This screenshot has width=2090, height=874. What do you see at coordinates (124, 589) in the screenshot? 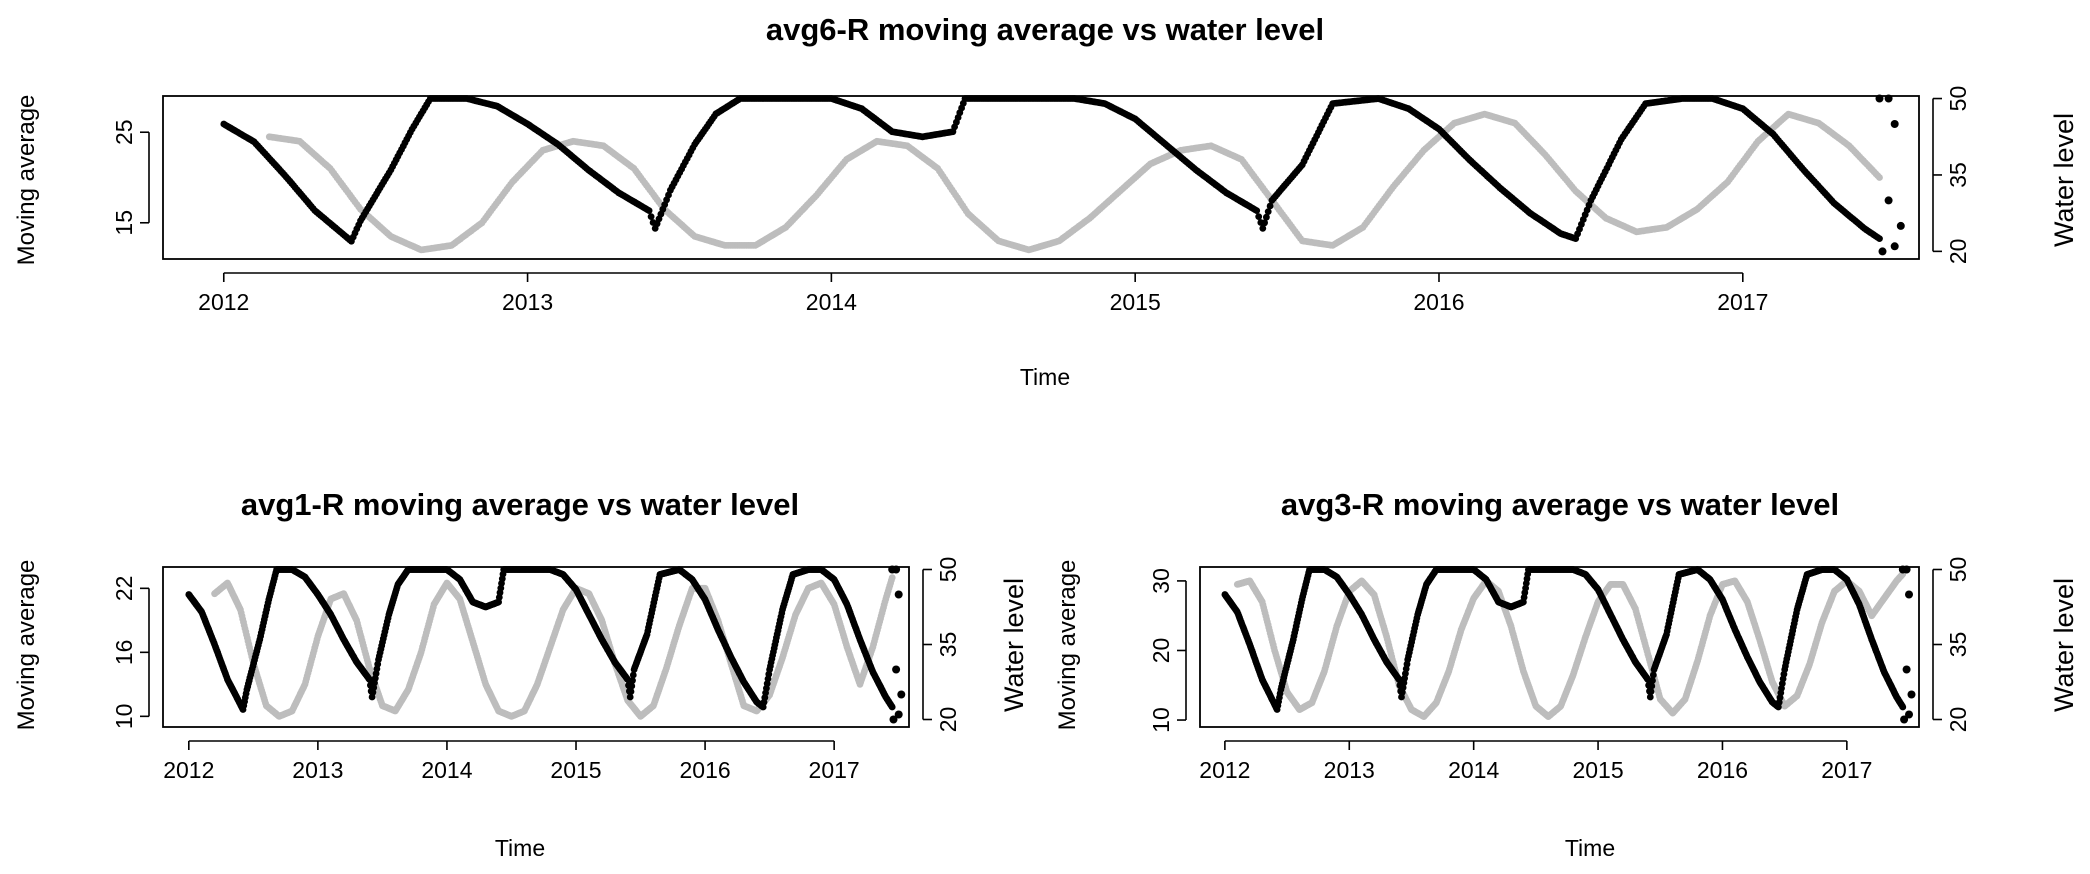
I see `y-tick-label-left: 22` at bounding box center [124, 589].